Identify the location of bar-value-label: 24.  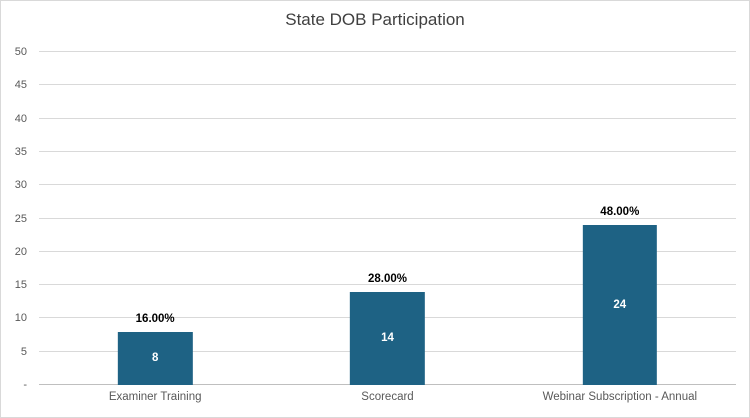
(620, 305).